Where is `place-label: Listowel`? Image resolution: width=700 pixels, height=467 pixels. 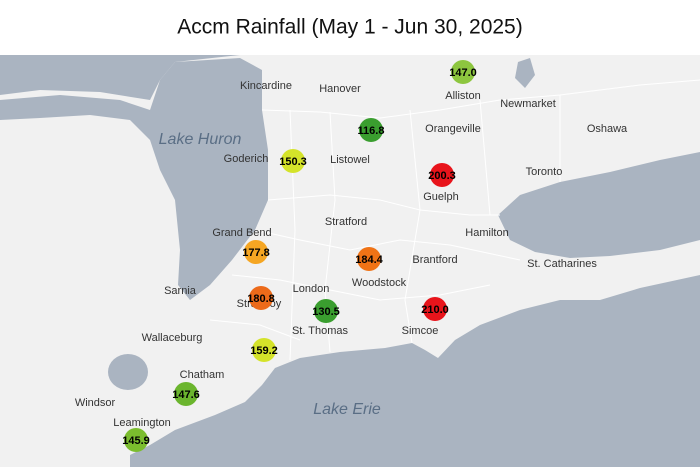 place-label: Listowel is located at coordinates (350, 160).